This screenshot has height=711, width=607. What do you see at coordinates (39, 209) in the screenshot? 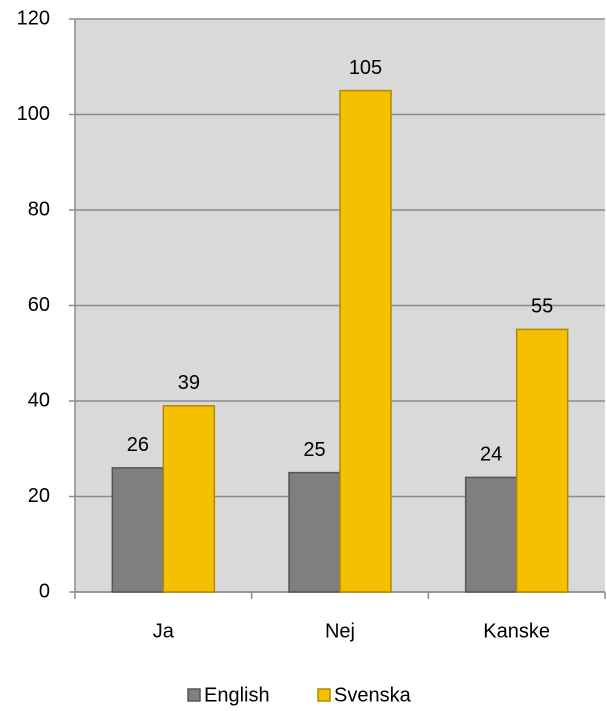
I see `y-tick-label: 80` at bounding box center [39, 209].